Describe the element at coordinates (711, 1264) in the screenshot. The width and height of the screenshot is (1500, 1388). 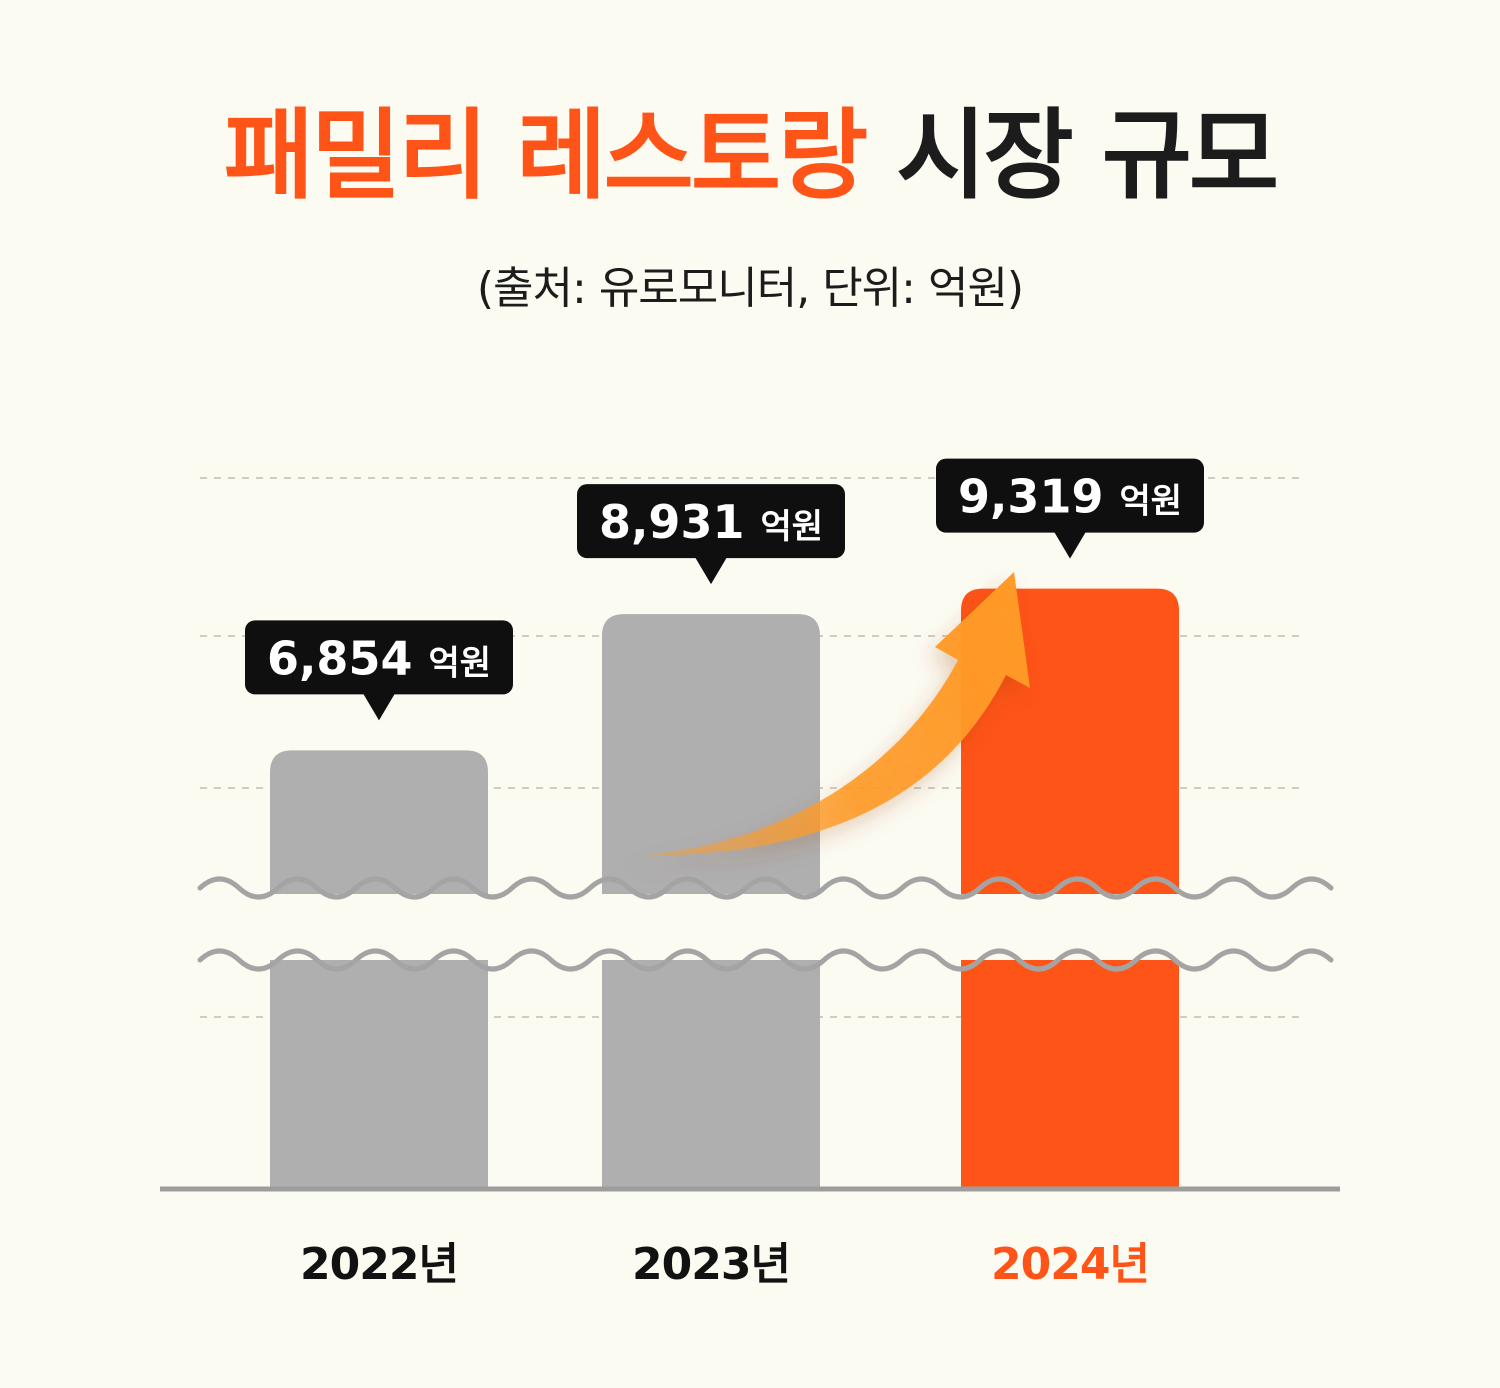
I see `x-tick-label: 2023년` at that location.